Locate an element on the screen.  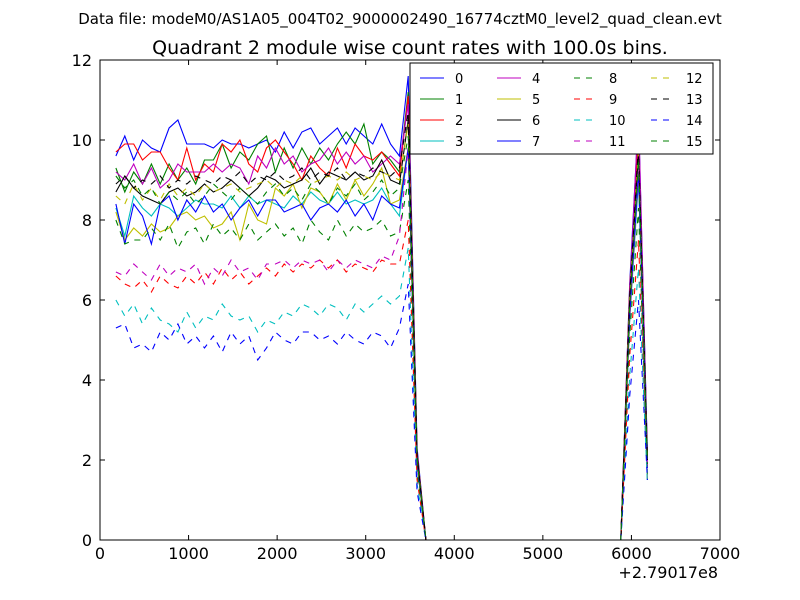
legend-label-6: 6 is located at coordinates (536, 121).